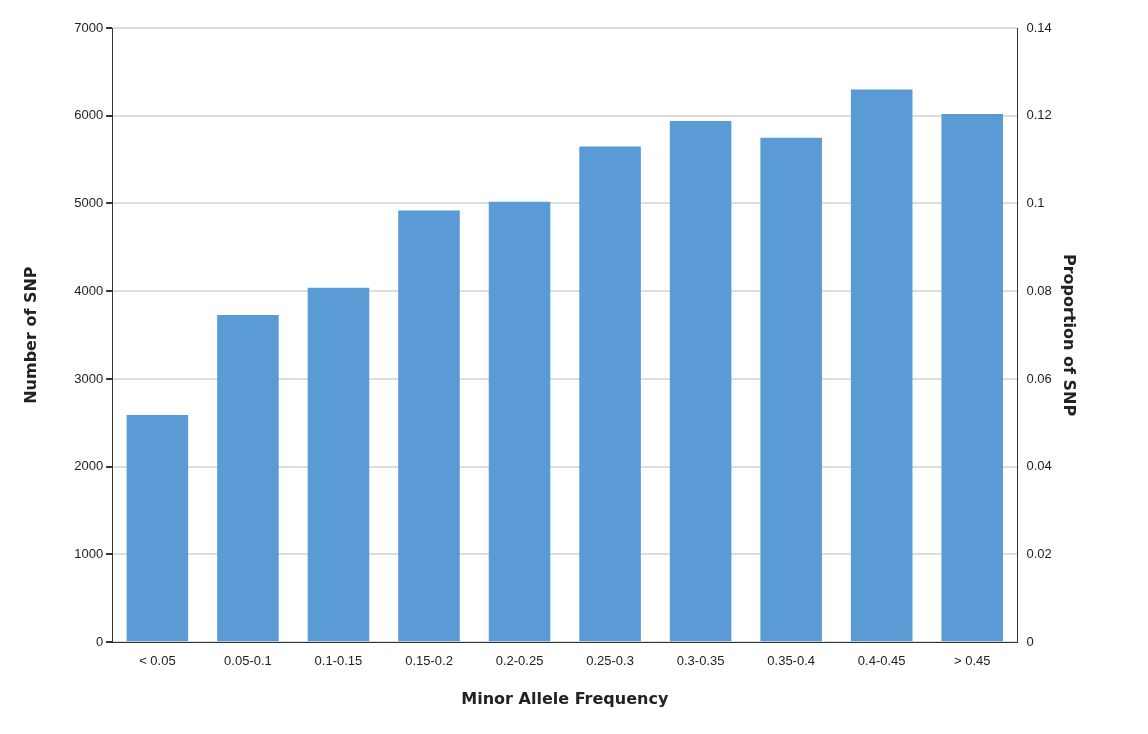 Image resolution: width=1148 pixels, height=734 pixels. Describe the element at coordinates (1039, 27) in the screenshot. I see `y2-tick-label: 0.14` at that location.